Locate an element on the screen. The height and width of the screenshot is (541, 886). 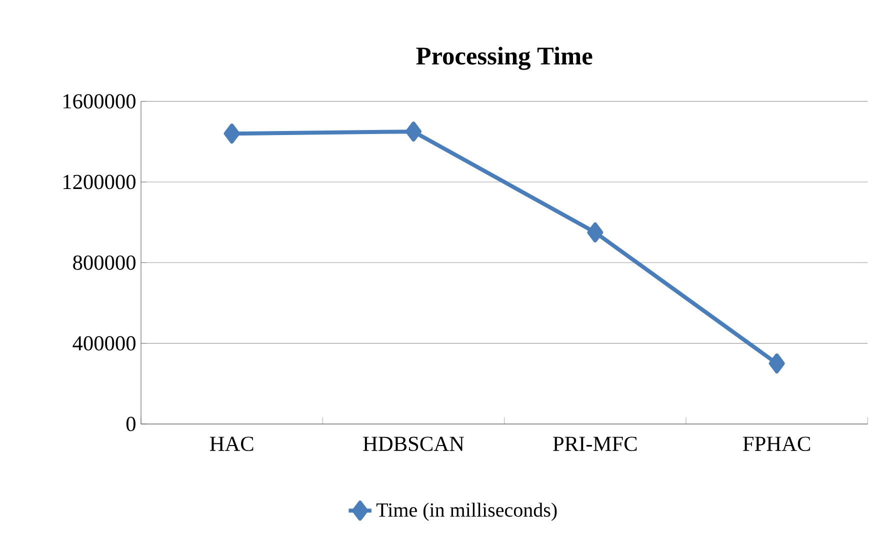
y-tick-label: 0 is located at coordinates (131, 424).